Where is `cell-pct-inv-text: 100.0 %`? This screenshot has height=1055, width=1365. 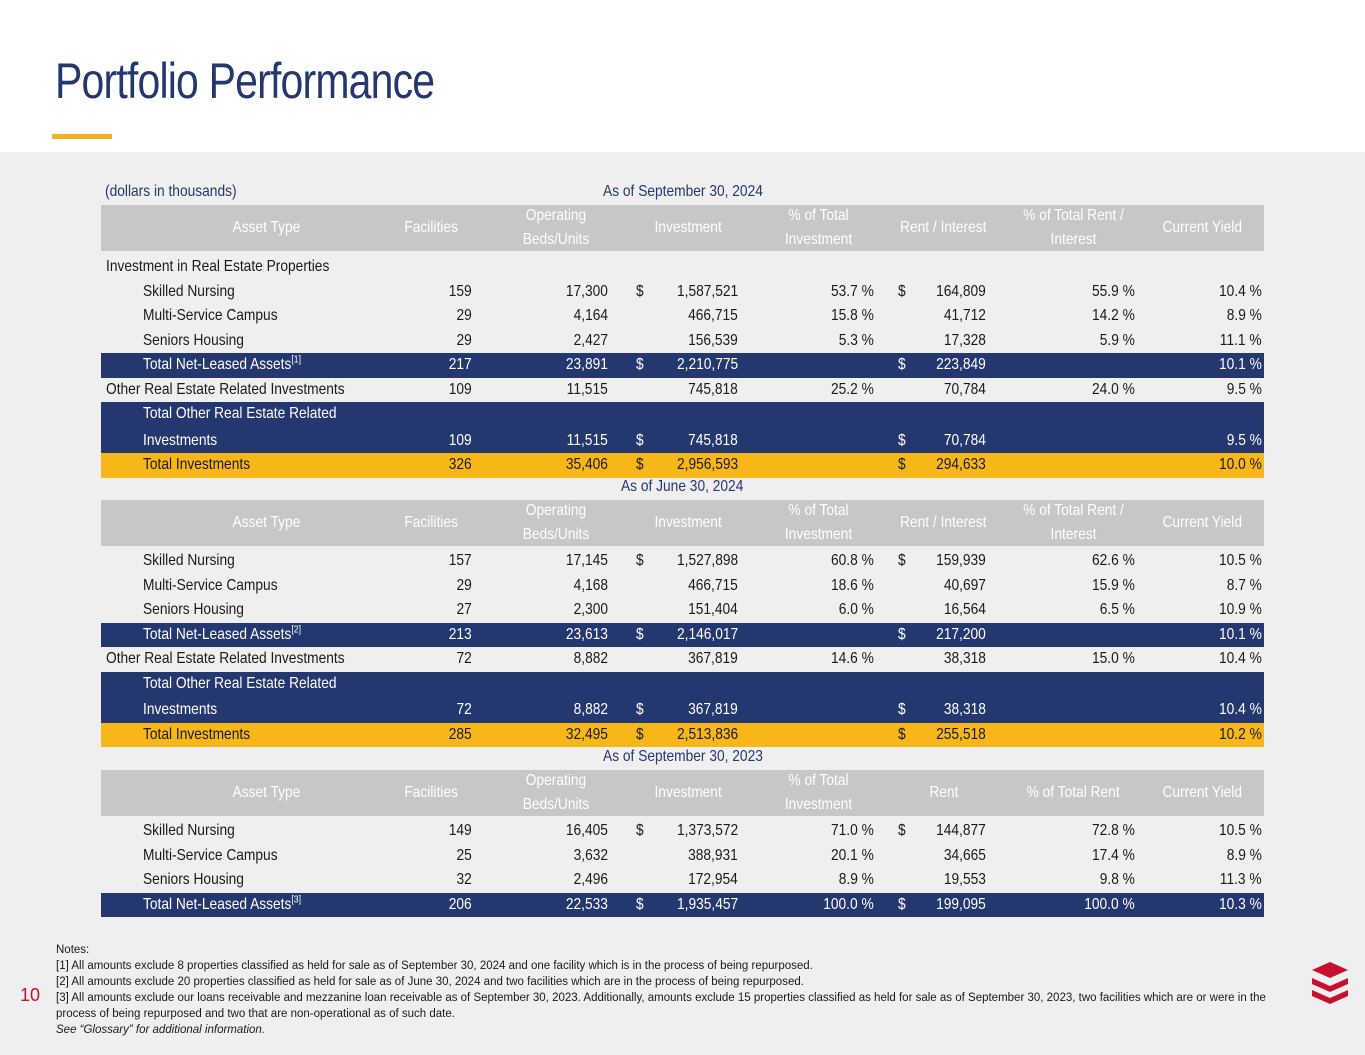 cell-pct-inv-text: 100.0 % is located at coordinates (848, 904).